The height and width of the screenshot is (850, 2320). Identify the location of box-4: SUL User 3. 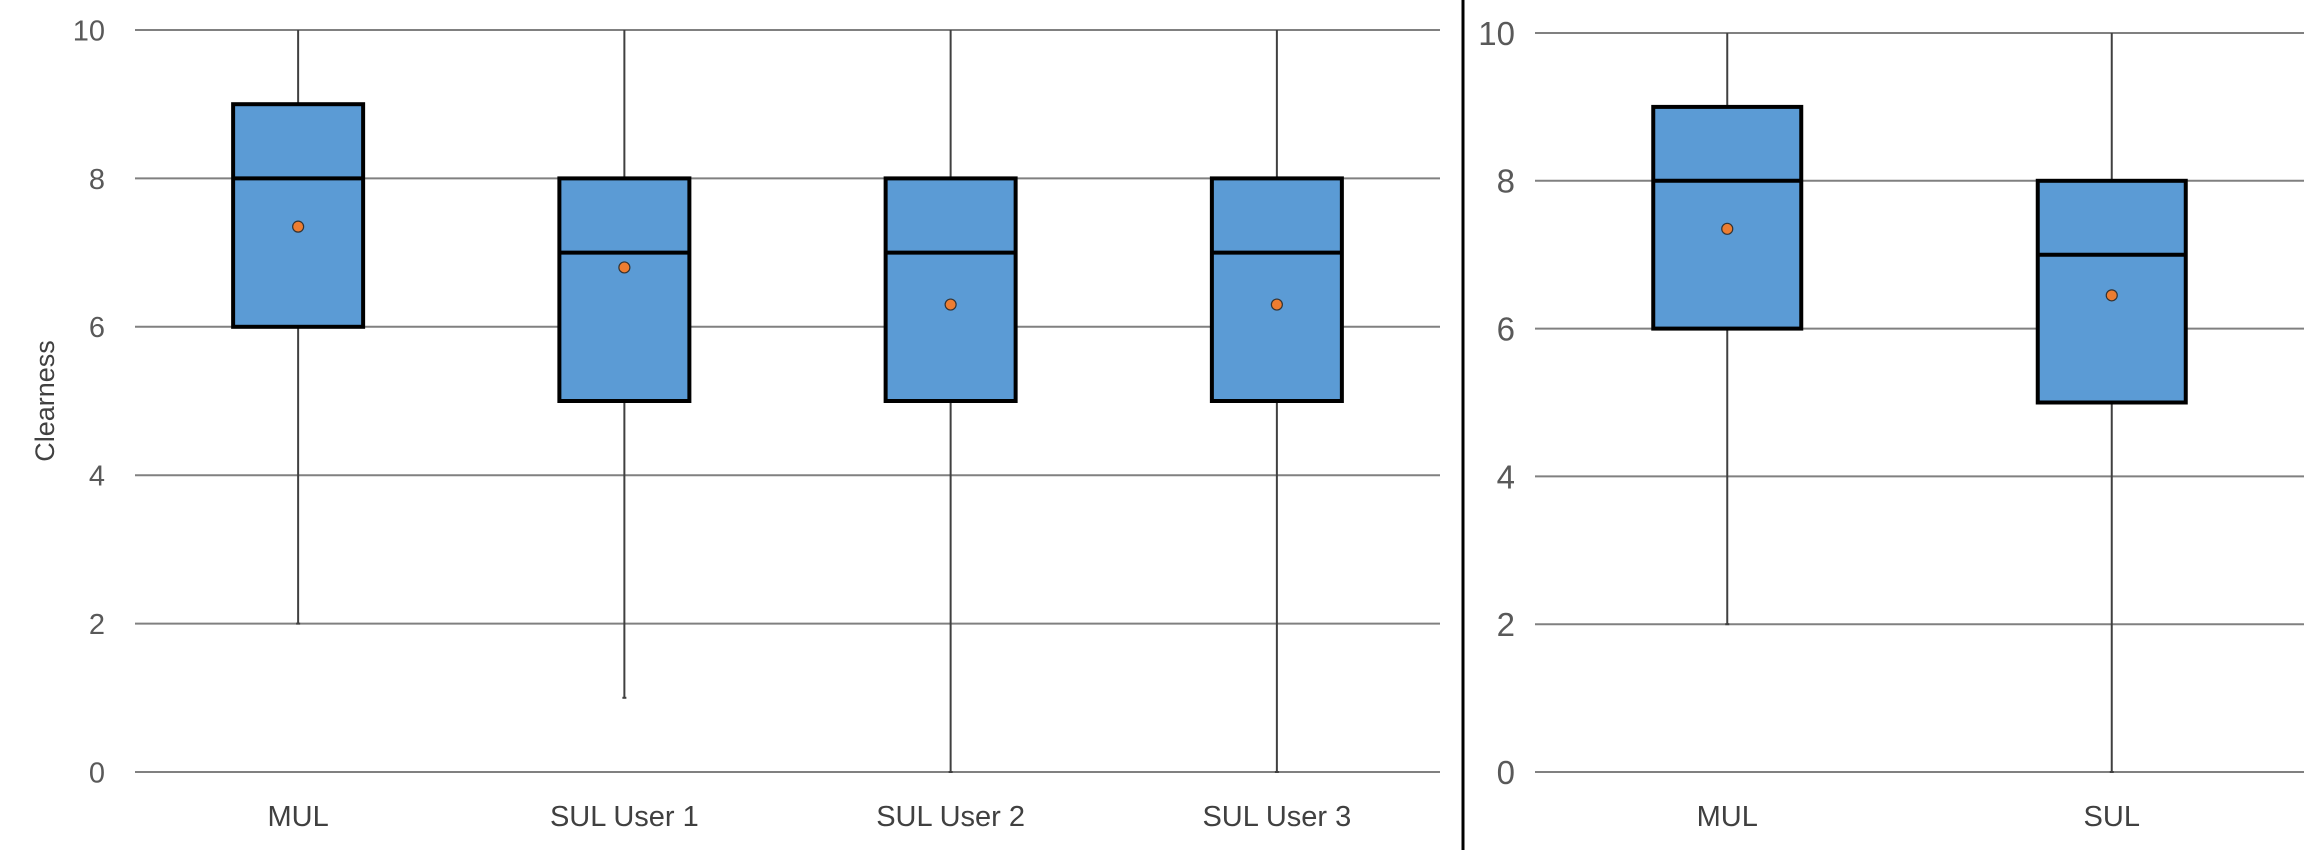
(1276, 431).